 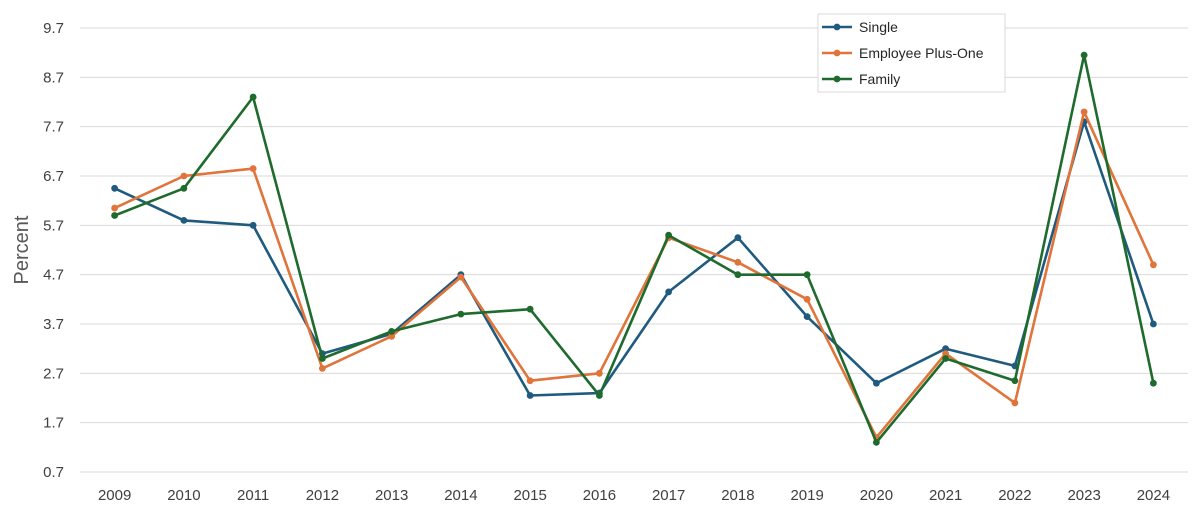 What do you see at coordinates (53, 472) in the screenshot?
I see `y-tick-label: 0.7` at bounding box center [53, 472].